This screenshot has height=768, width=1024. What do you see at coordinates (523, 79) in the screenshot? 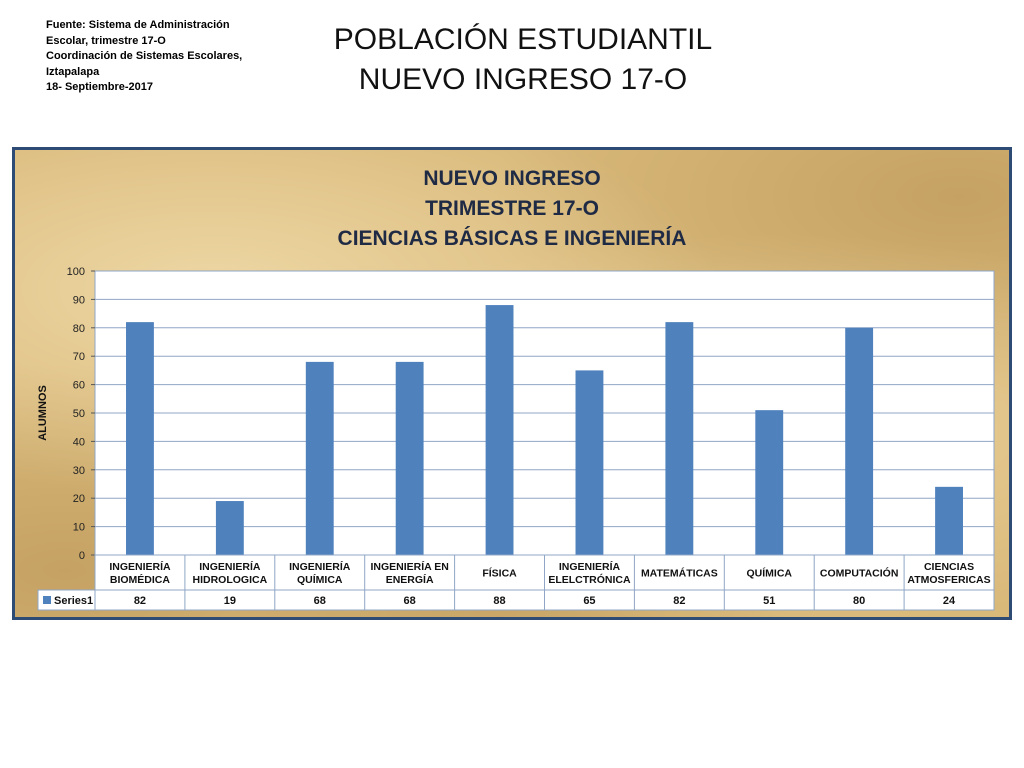
I see `slide-title-line-2: NUEVO INGRESO 17-O` at bounding box center [523, 79].